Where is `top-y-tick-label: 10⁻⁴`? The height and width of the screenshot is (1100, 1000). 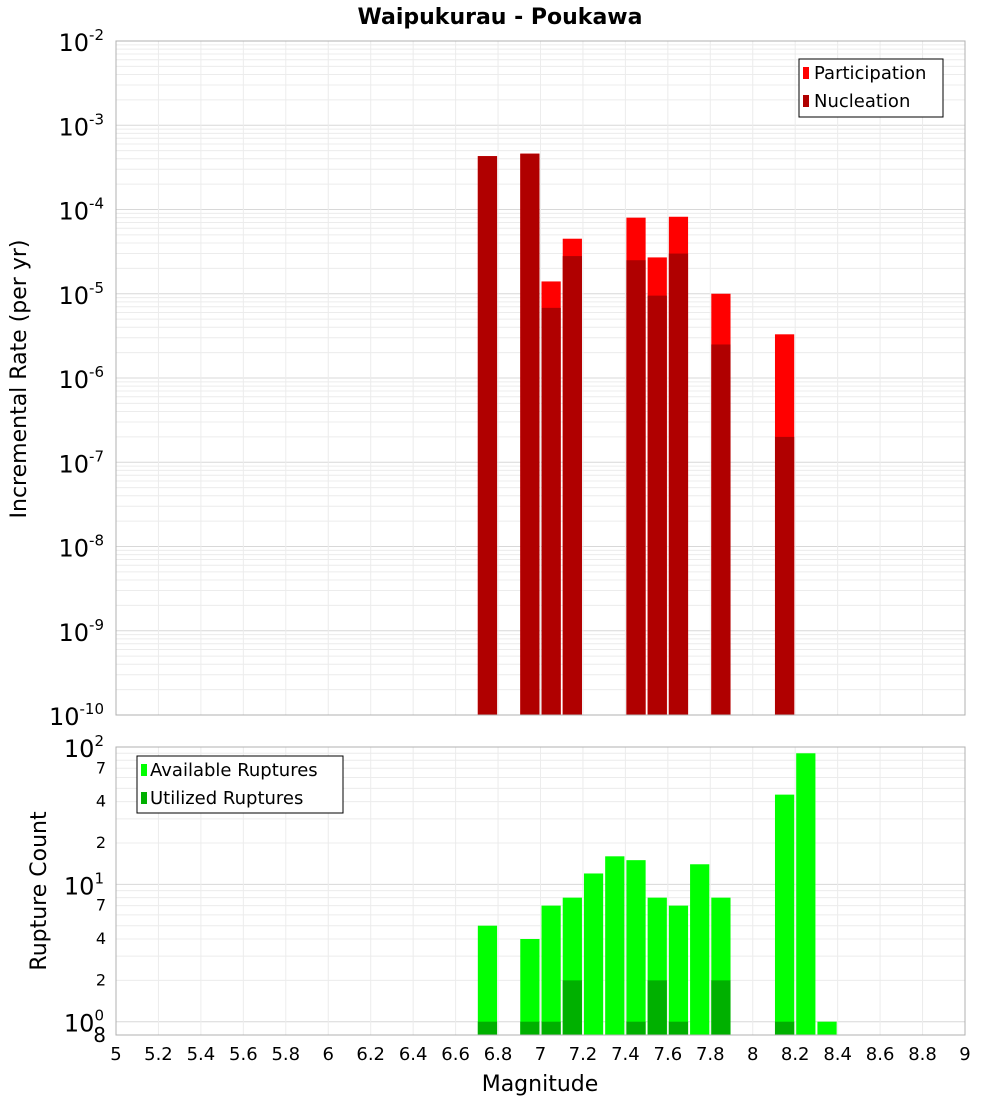
top-y-tick-label: 10⁻⁴ is located at coordinates (81, 210).